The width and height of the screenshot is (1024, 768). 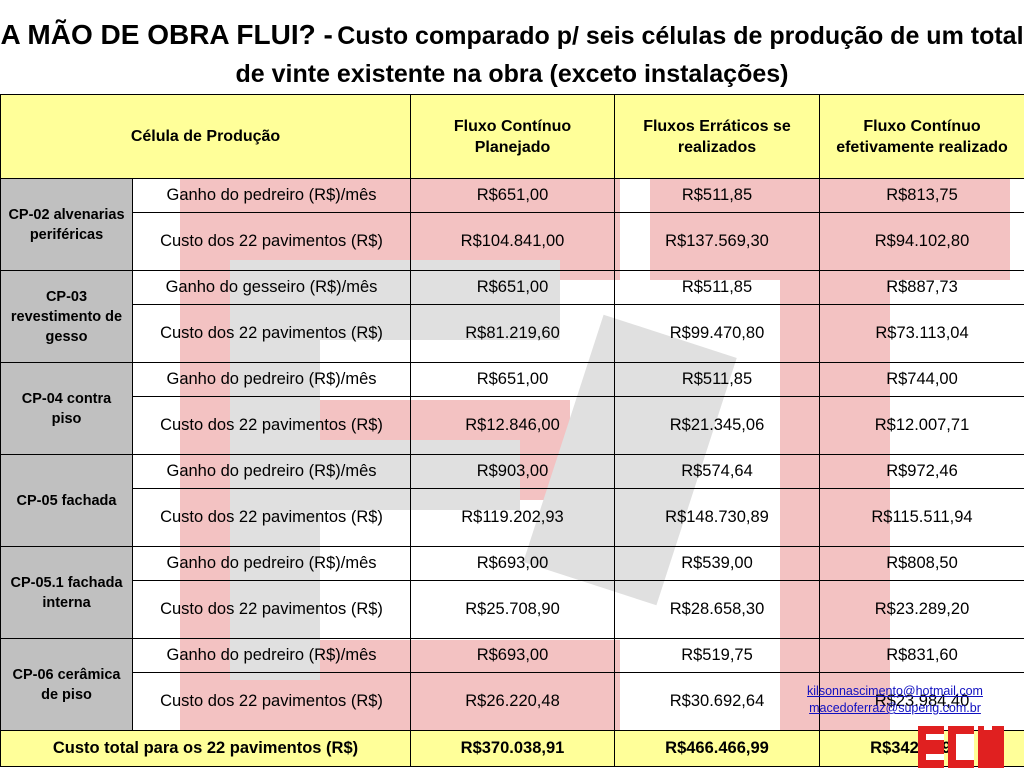 What do you see at coordinates (717, 333) in the screenshot?
I see `value-erratic: R$99.470,80` at bounding box center [717, 333].